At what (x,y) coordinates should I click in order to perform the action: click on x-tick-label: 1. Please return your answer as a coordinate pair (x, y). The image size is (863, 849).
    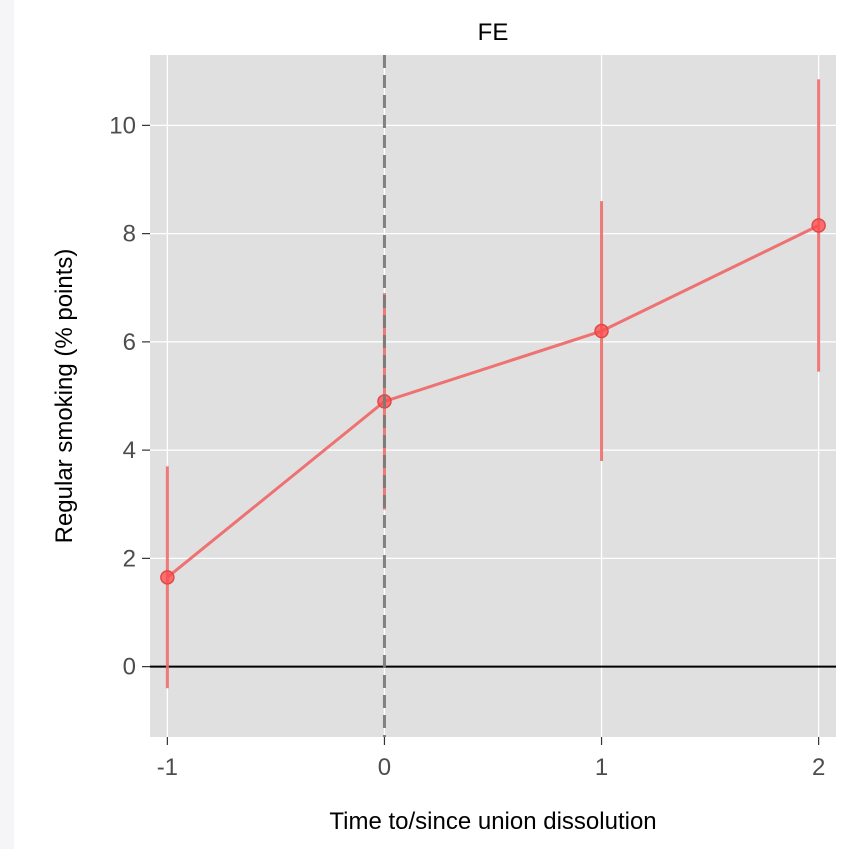
    Looking at the image, I should click on (601, 767).